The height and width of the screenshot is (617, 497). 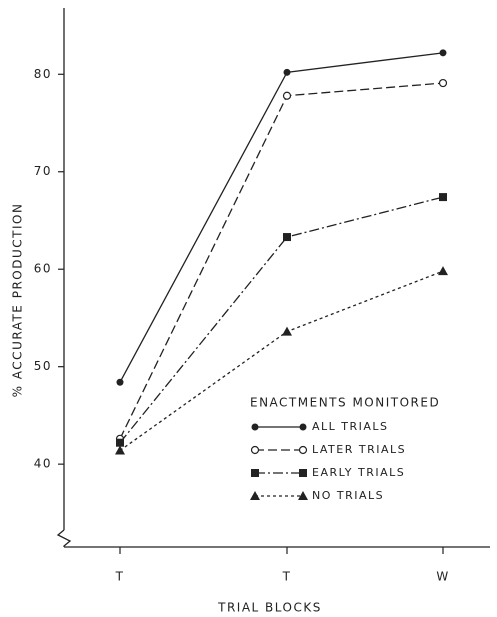 I want to click on y-tick-label: 70, so click(x=43, y=171).